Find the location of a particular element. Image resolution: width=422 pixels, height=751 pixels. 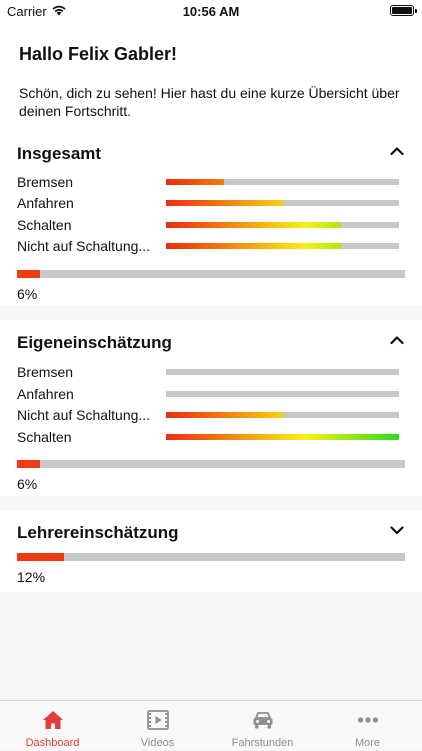

car-icon is located at coordinates (263, 720).